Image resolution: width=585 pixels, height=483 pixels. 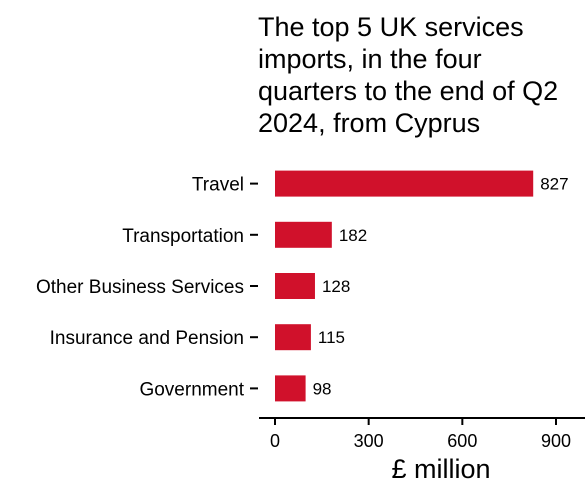 What do you see at coordinates (147, 338) in the screenshot?
I see `category-label-insurance-and-pension: Insurance and Pension` at bounding box center [147, 338].